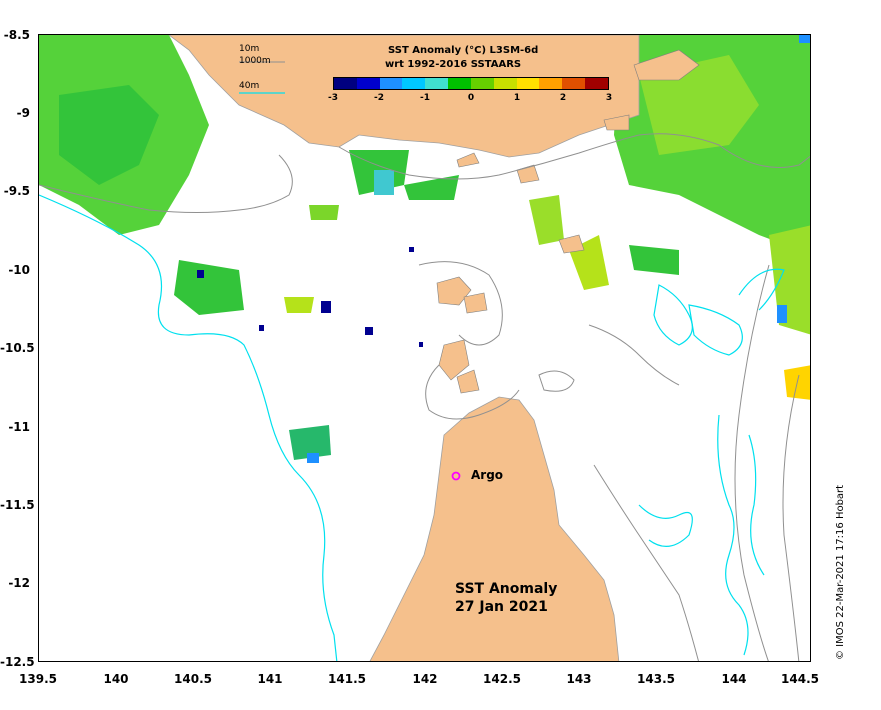  Describe the element at coordinates (23, 113) in the screenshot. I see `y-tick: -9` at that location.